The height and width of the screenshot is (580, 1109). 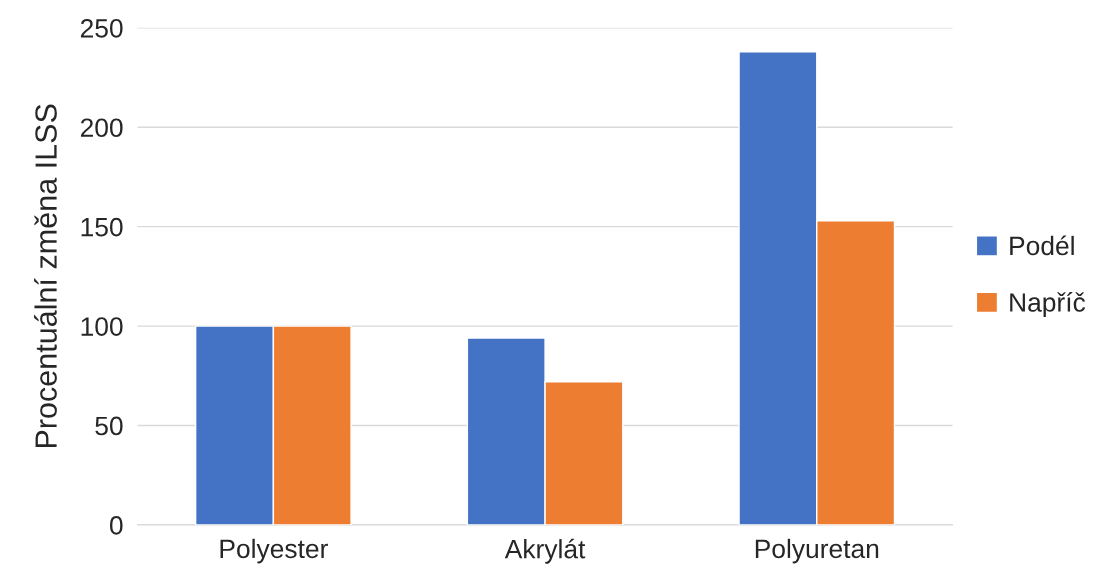 What do you see at coordinates (109, 426) in the screenshot?
I see `y-tick-label: 50` at bounding box center [109, 426].